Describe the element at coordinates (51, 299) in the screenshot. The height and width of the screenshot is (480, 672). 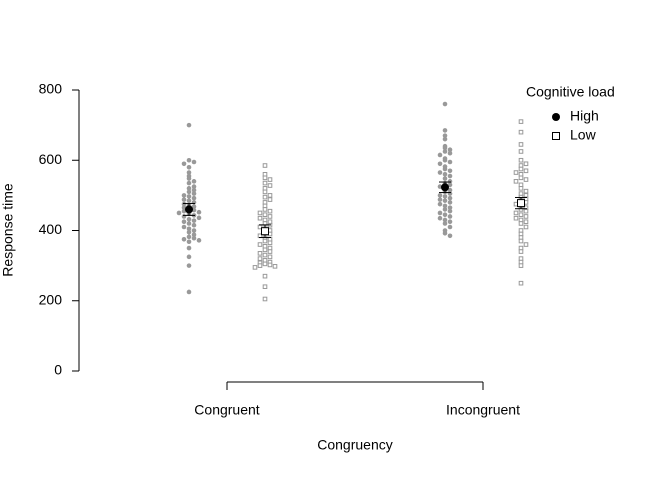
I see `y-tick-label: 200` at that location.